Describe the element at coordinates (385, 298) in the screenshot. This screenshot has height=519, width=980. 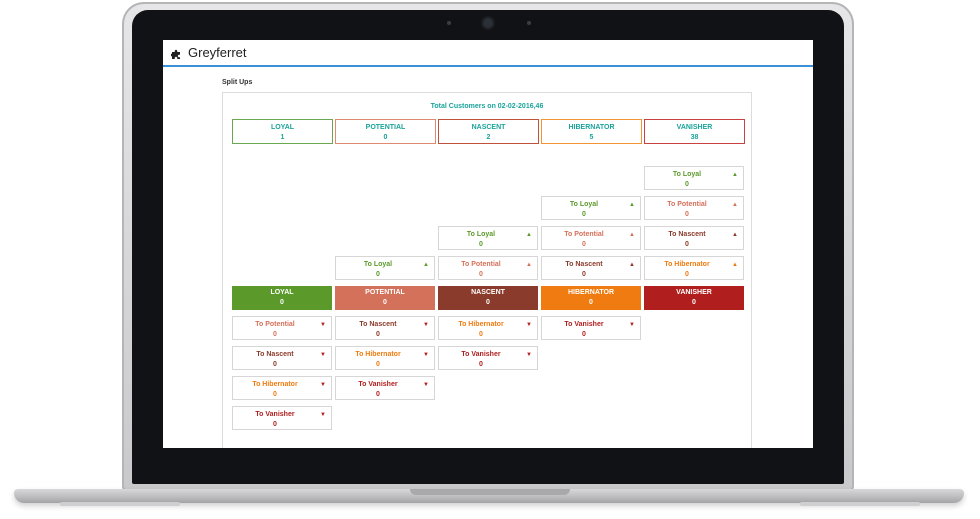
I see `category-bar-potential: POTENTIAL 0` at that location.